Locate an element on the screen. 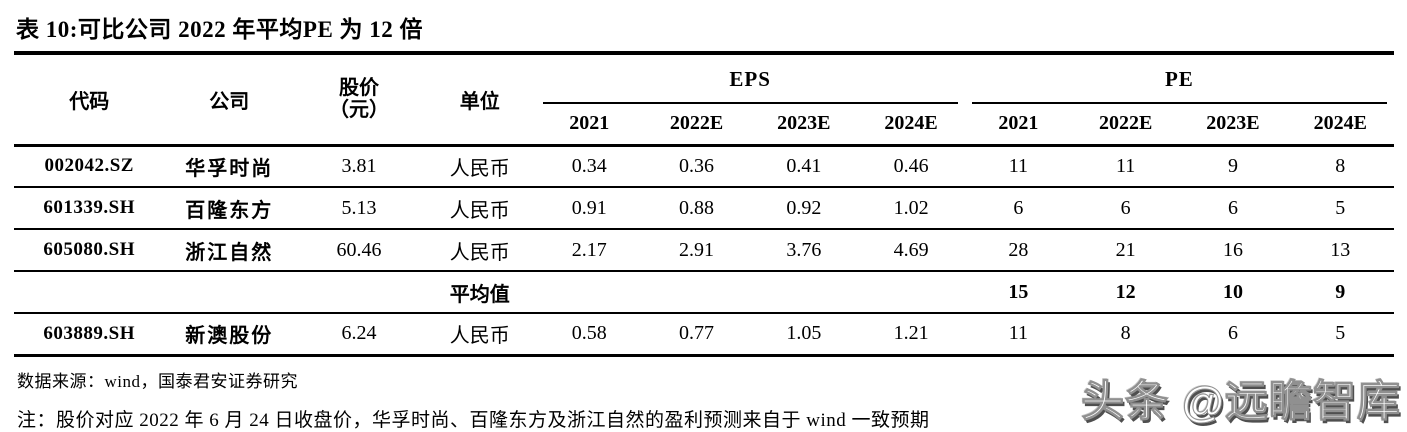 This screenshot has height=432, width=1407. cell-pe-2024e: 8 is located at coordinates (1340, 166).